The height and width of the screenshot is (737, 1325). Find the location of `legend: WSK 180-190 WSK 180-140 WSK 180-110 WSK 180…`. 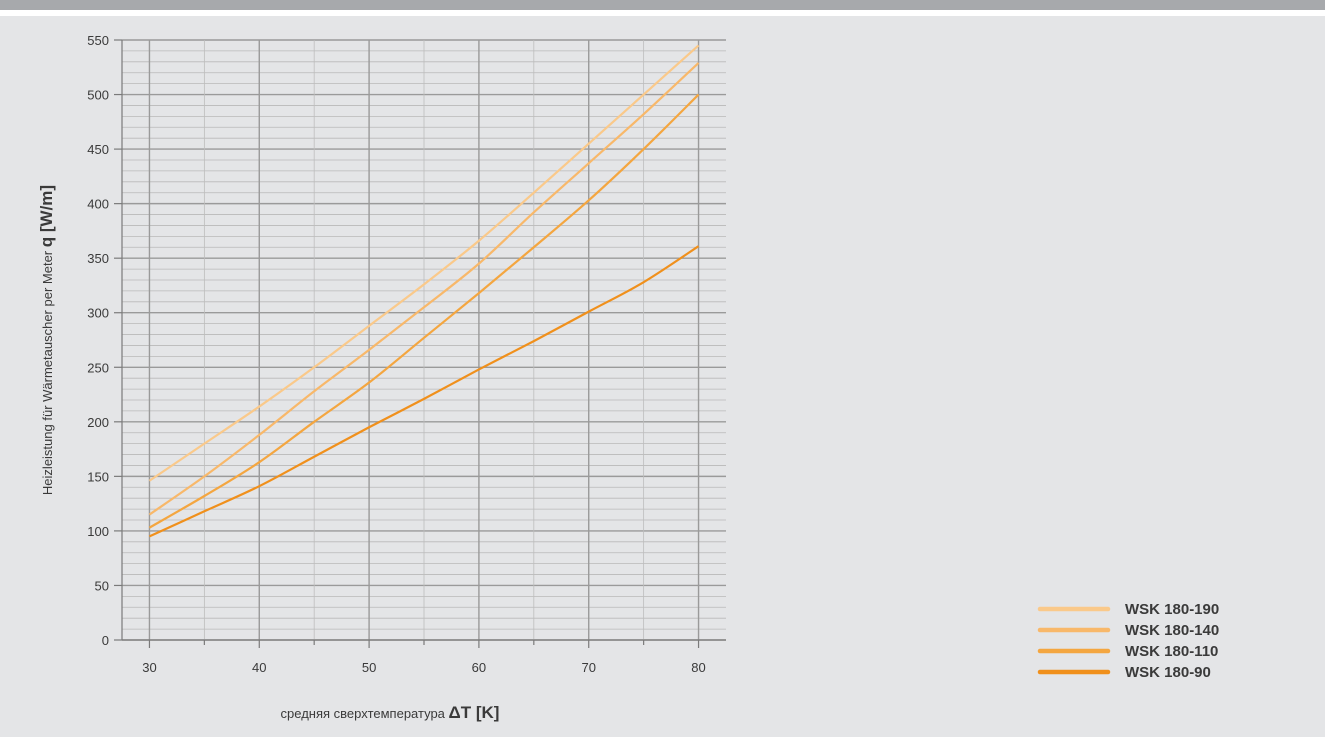

legend: WSK 180-190 WSK 180-140 WSK 180-110 WSK 180… is located at coordinates (1128, 641).